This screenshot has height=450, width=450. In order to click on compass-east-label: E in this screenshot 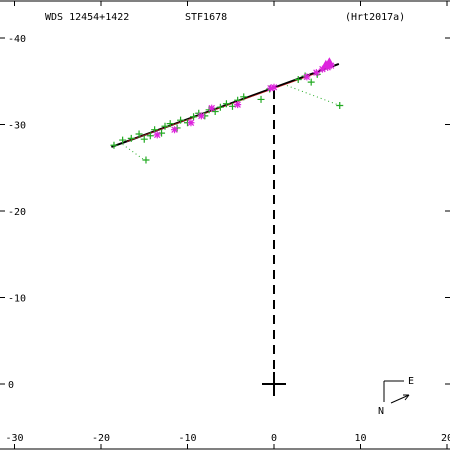, I will do `click(411, 381)`.